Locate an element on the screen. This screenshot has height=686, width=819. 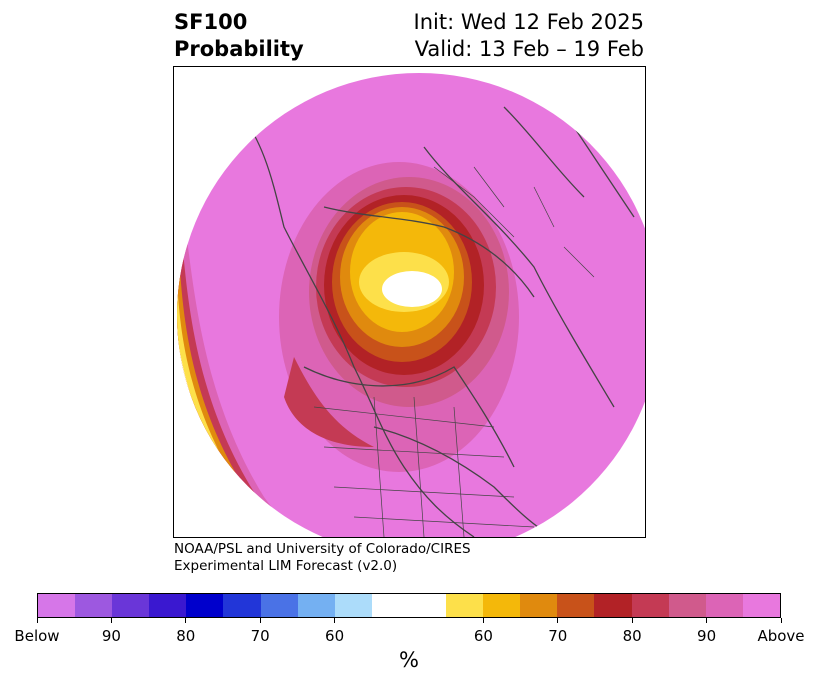
product-name: Probability is located at coordinates (239, 49).